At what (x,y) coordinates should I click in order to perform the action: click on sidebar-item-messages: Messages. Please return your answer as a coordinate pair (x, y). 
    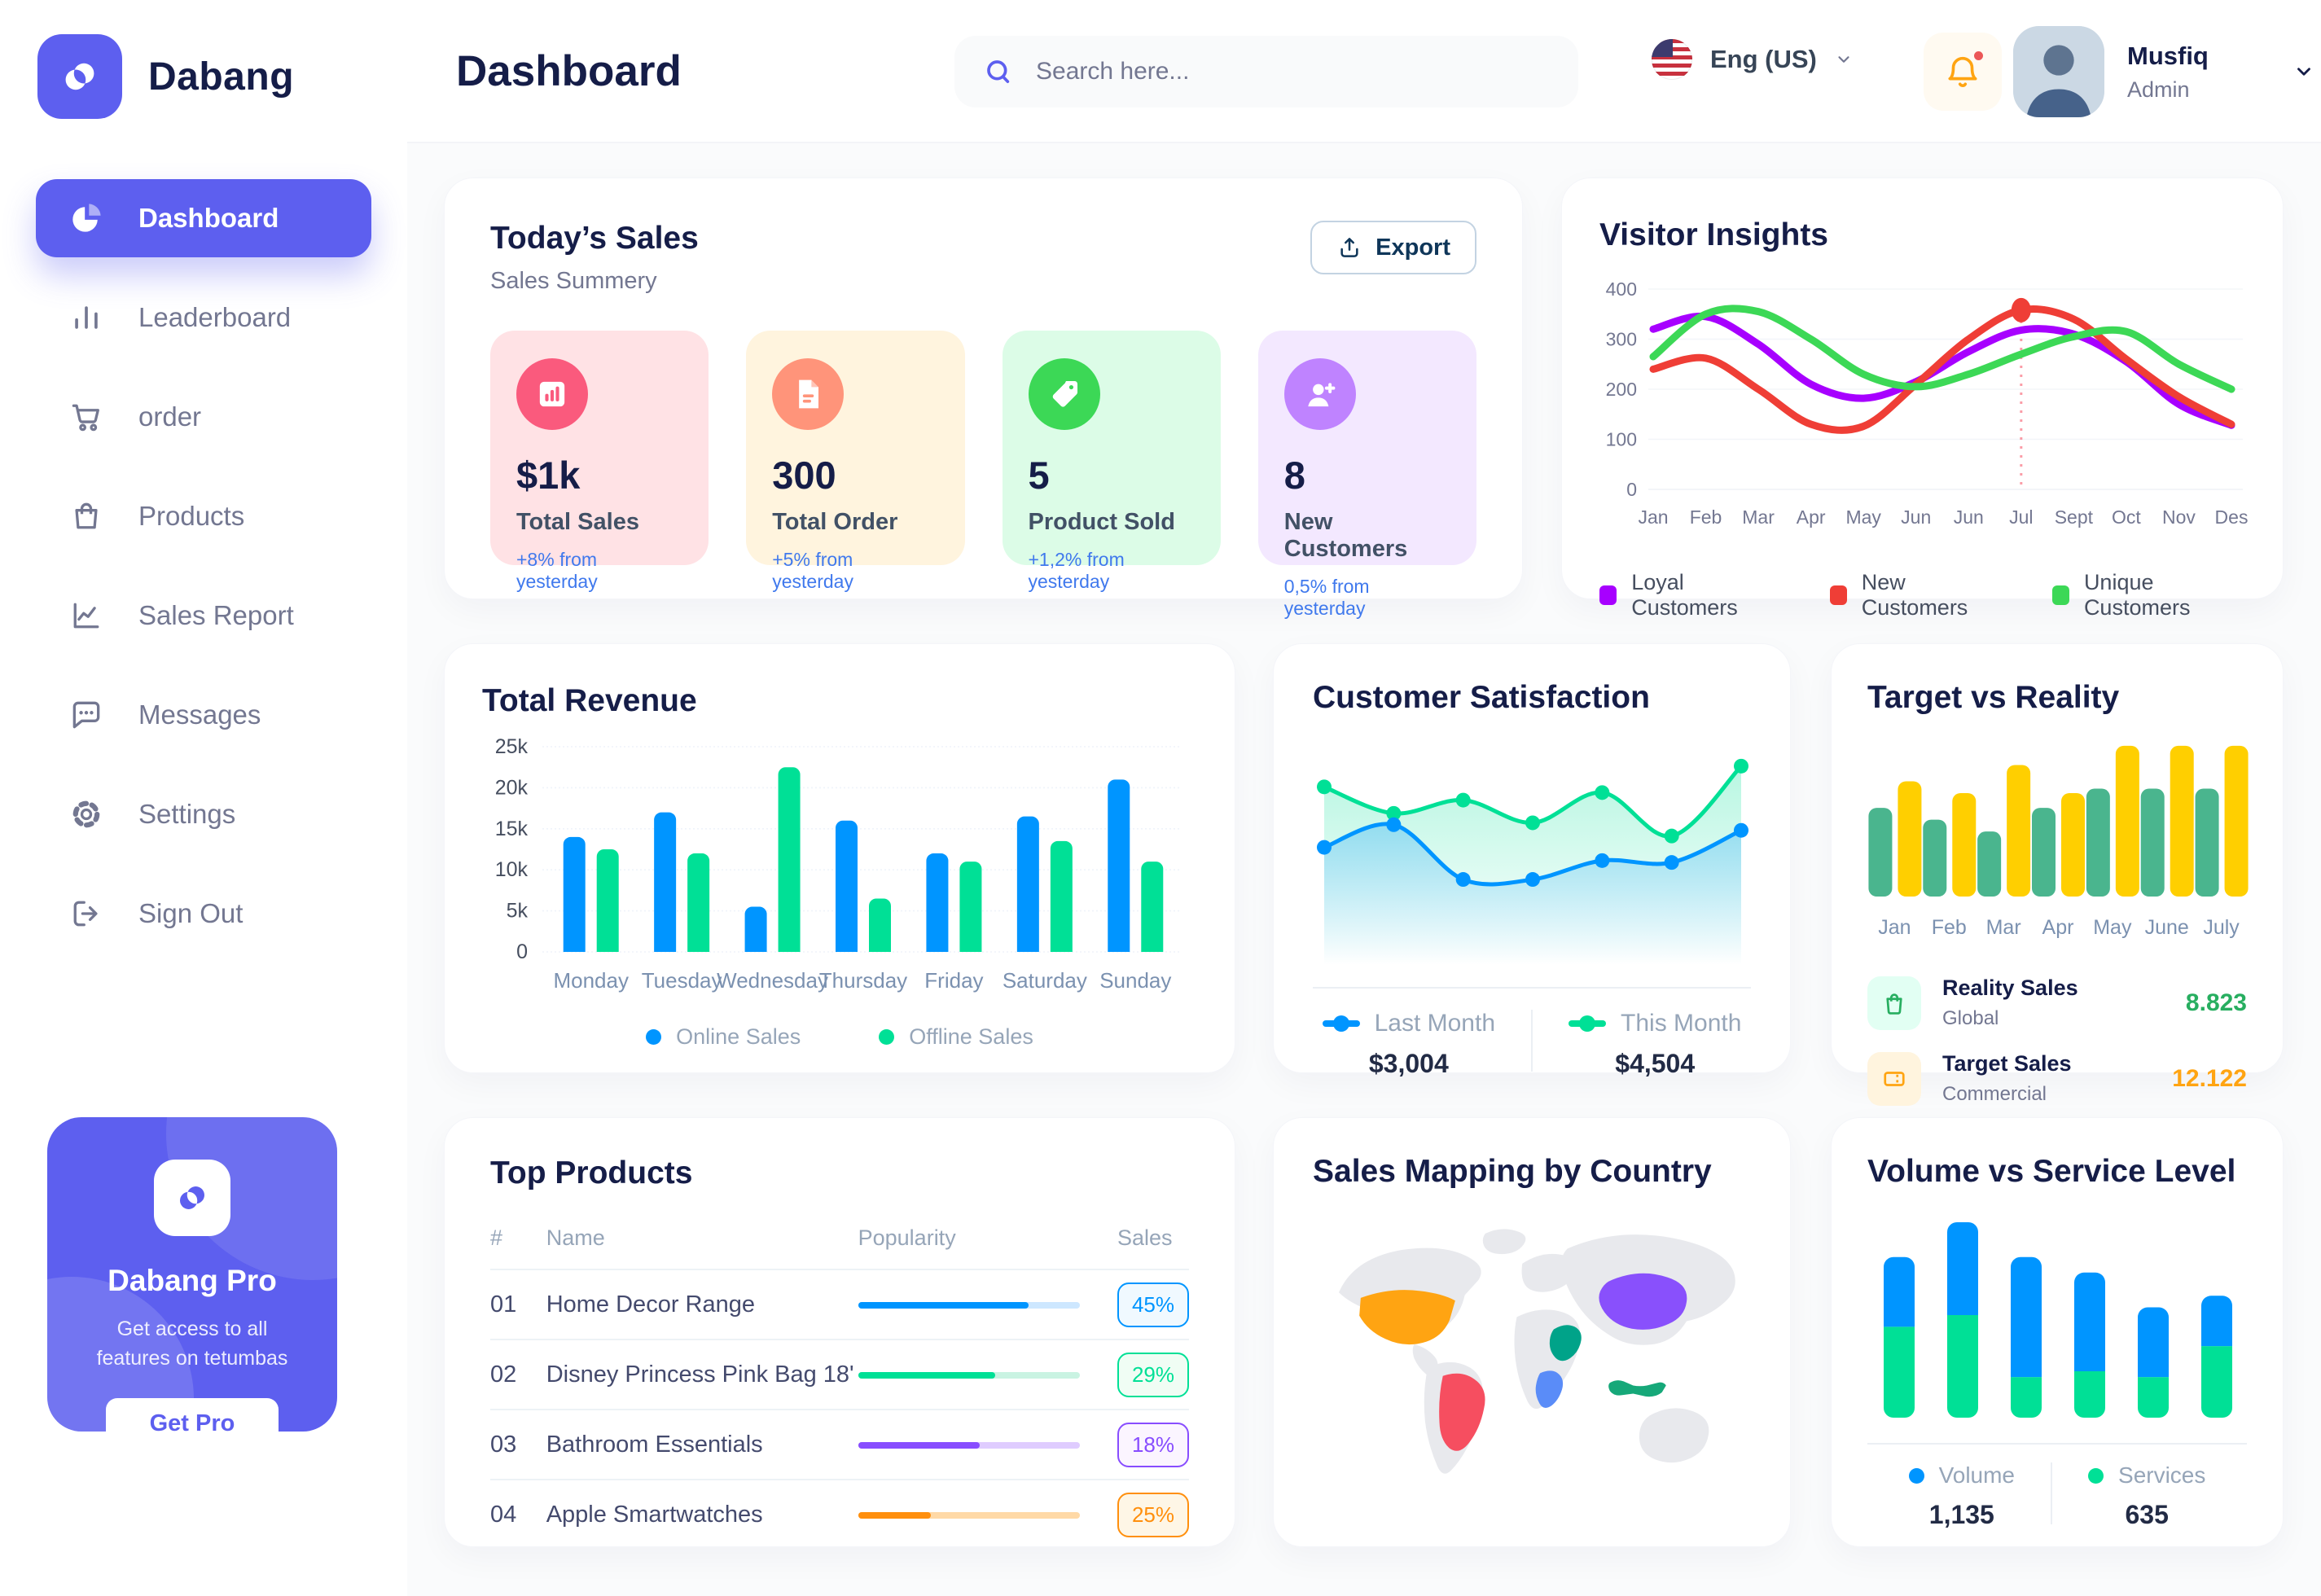
    Looking at the image, I should click on (203, 715).